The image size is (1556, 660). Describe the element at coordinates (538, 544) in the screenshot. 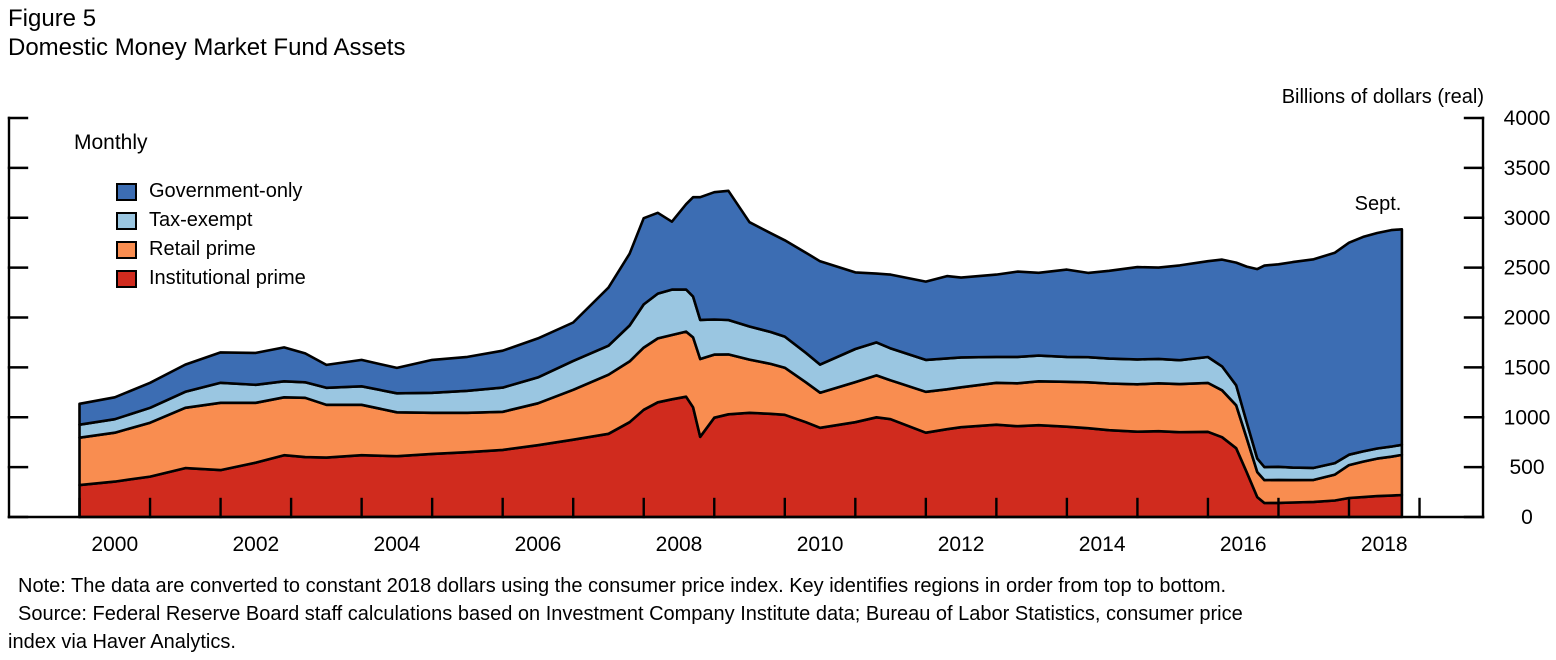

I see `x-tick-label-2006: 2006` at that location.